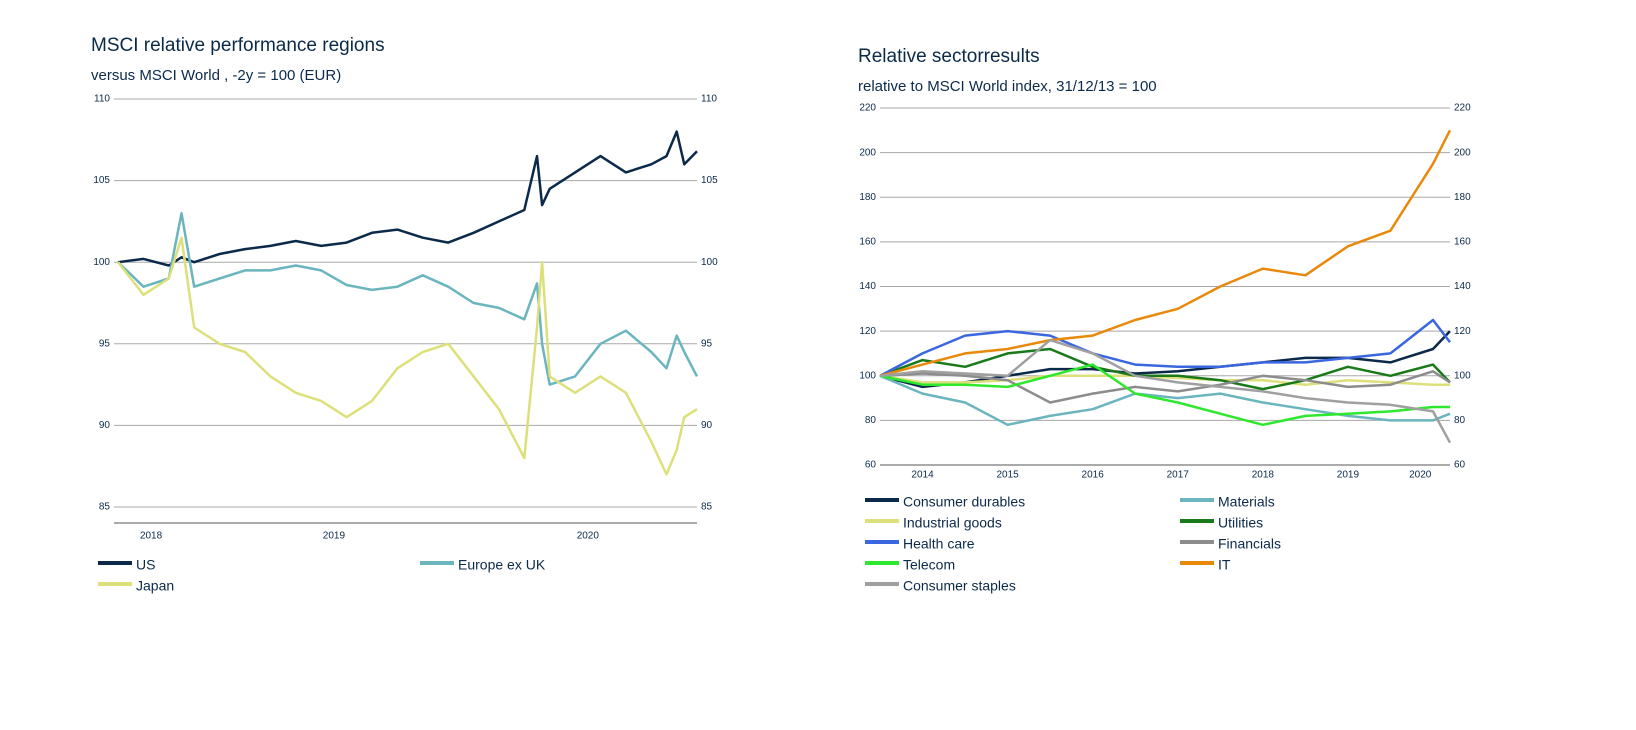 The height and width of the screenshot is (730, 1636). Describe the element at coordinates (709, 180) in the screenshot. I see `y2-tick-label: 105` at that location.